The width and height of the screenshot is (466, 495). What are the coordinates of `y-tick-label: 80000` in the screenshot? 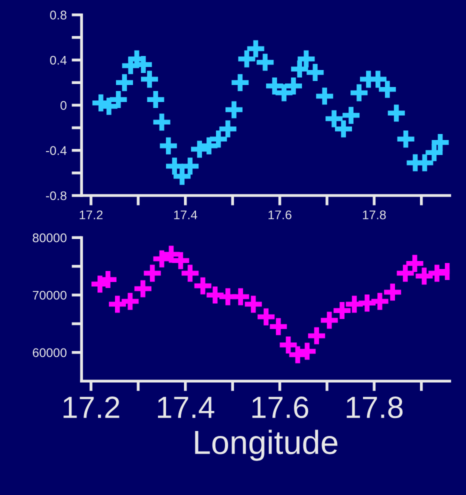 It's located at (49, 237).